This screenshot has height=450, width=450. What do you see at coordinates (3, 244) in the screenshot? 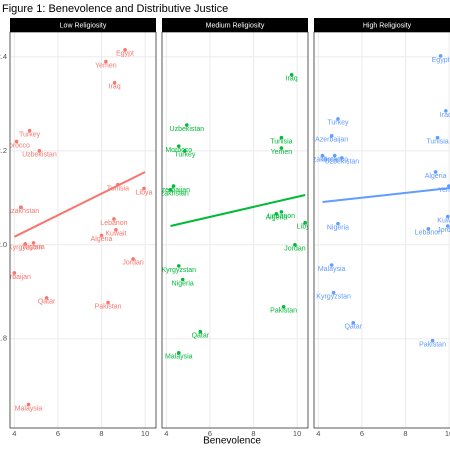
I see `y-tick-label: 2.0` at bounding box center [3, 244].